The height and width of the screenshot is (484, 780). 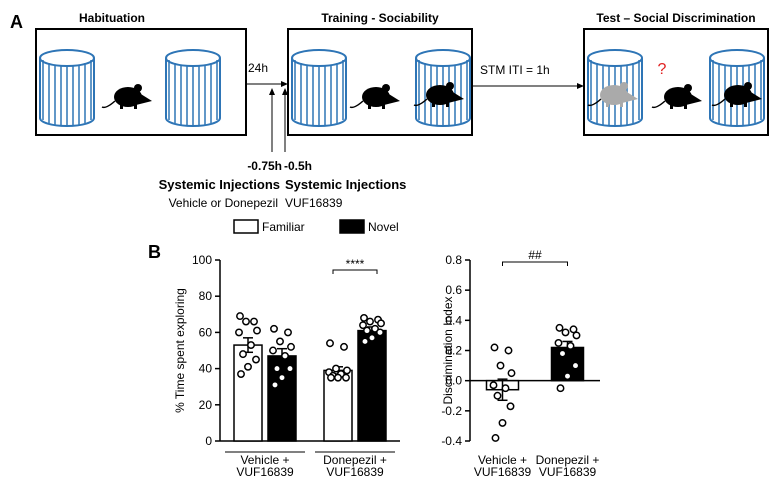 I want to click on injection-time: -0.5h, so click(x=298, y=166).